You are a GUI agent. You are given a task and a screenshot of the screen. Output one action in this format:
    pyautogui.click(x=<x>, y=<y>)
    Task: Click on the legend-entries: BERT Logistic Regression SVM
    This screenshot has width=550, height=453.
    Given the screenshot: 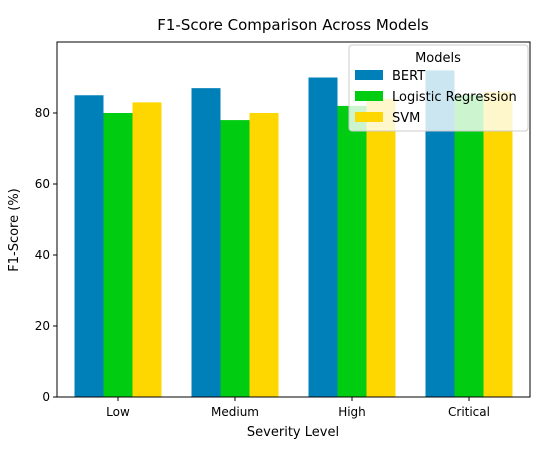 What is the action you would take?
    pyautogui.click(x=436, y=97)
    